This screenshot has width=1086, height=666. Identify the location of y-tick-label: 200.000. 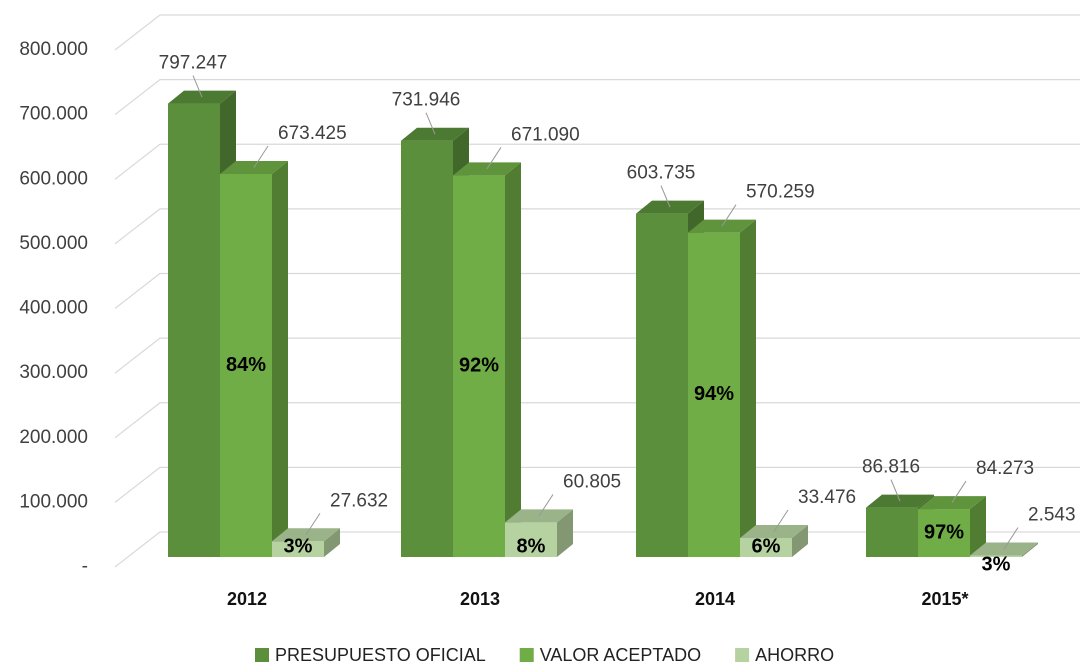
(53, 437).